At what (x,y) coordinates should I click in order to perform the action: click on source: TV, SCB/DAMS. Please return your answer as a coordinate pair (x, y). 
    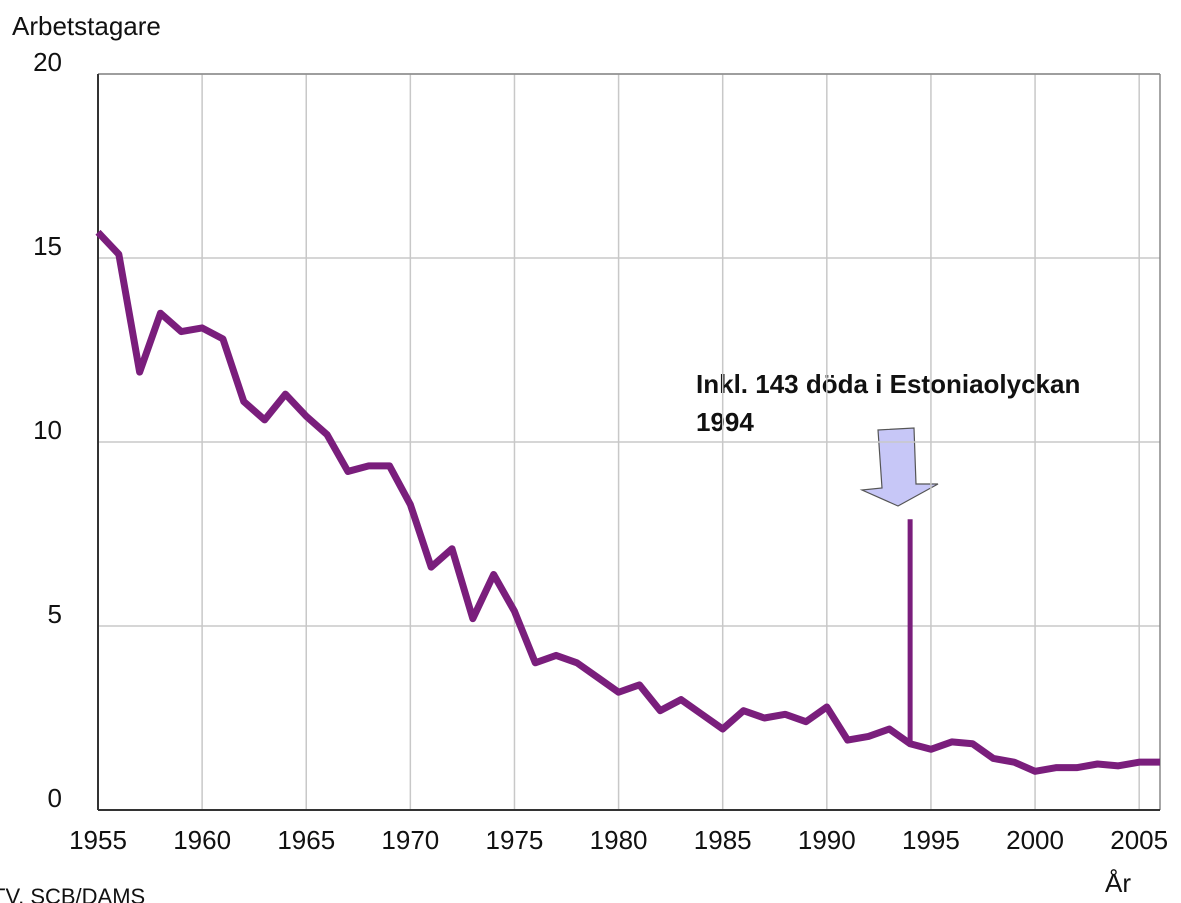
    Looking at the image, I should click on (72, 893).